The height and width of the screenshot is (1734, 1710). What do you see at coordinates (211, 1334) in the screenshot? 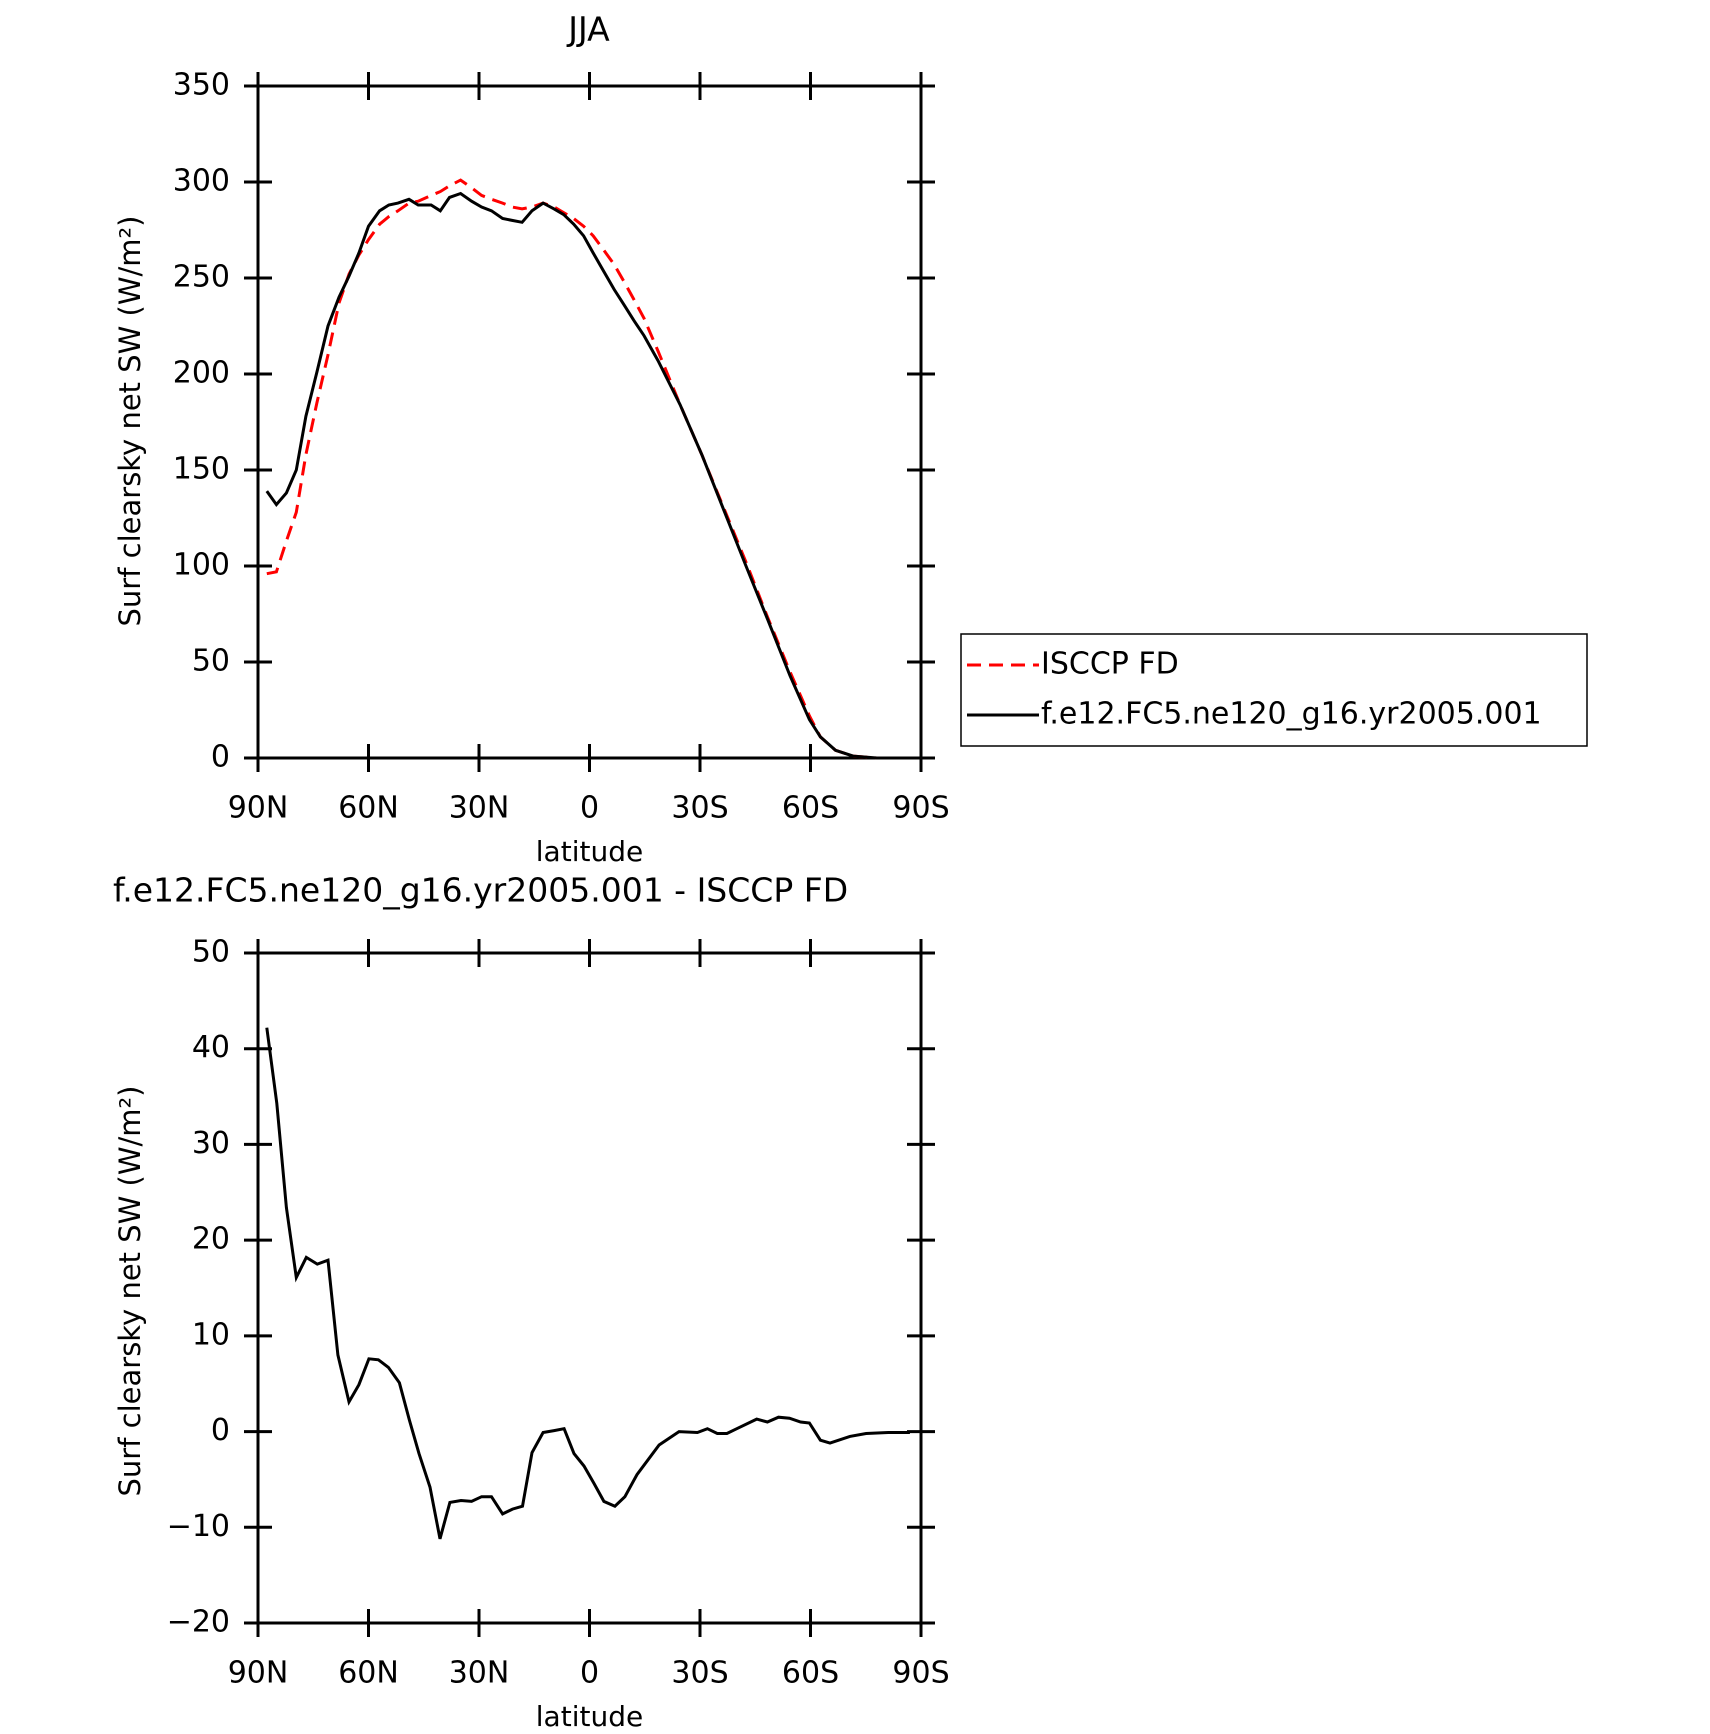
I see `y-tick-label: 10` at bounding box center [211, 1334].